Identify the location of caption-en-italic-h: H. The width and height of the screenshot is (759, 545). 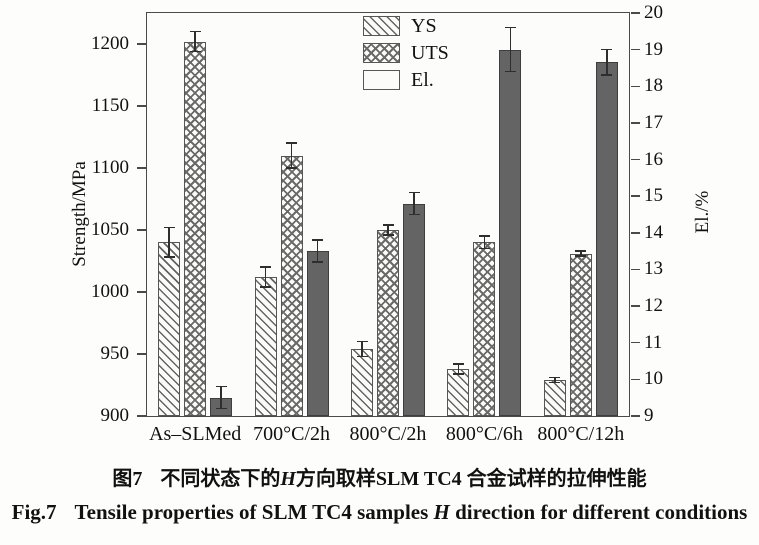
(441, 512).